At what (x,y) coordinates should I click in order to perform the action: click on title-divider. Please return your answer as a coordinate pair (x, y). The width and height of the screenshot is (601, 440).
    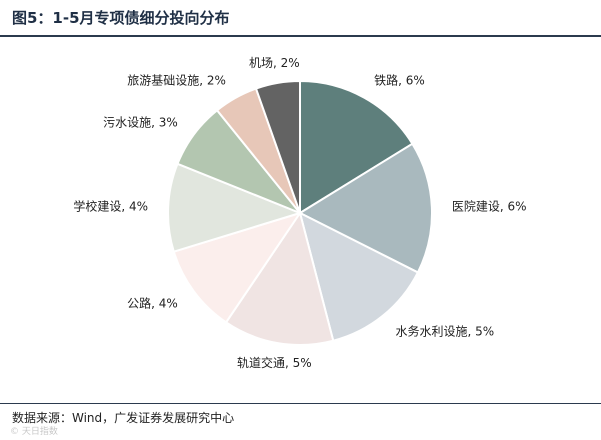
    Looking at the image, I should click on (300, 36).